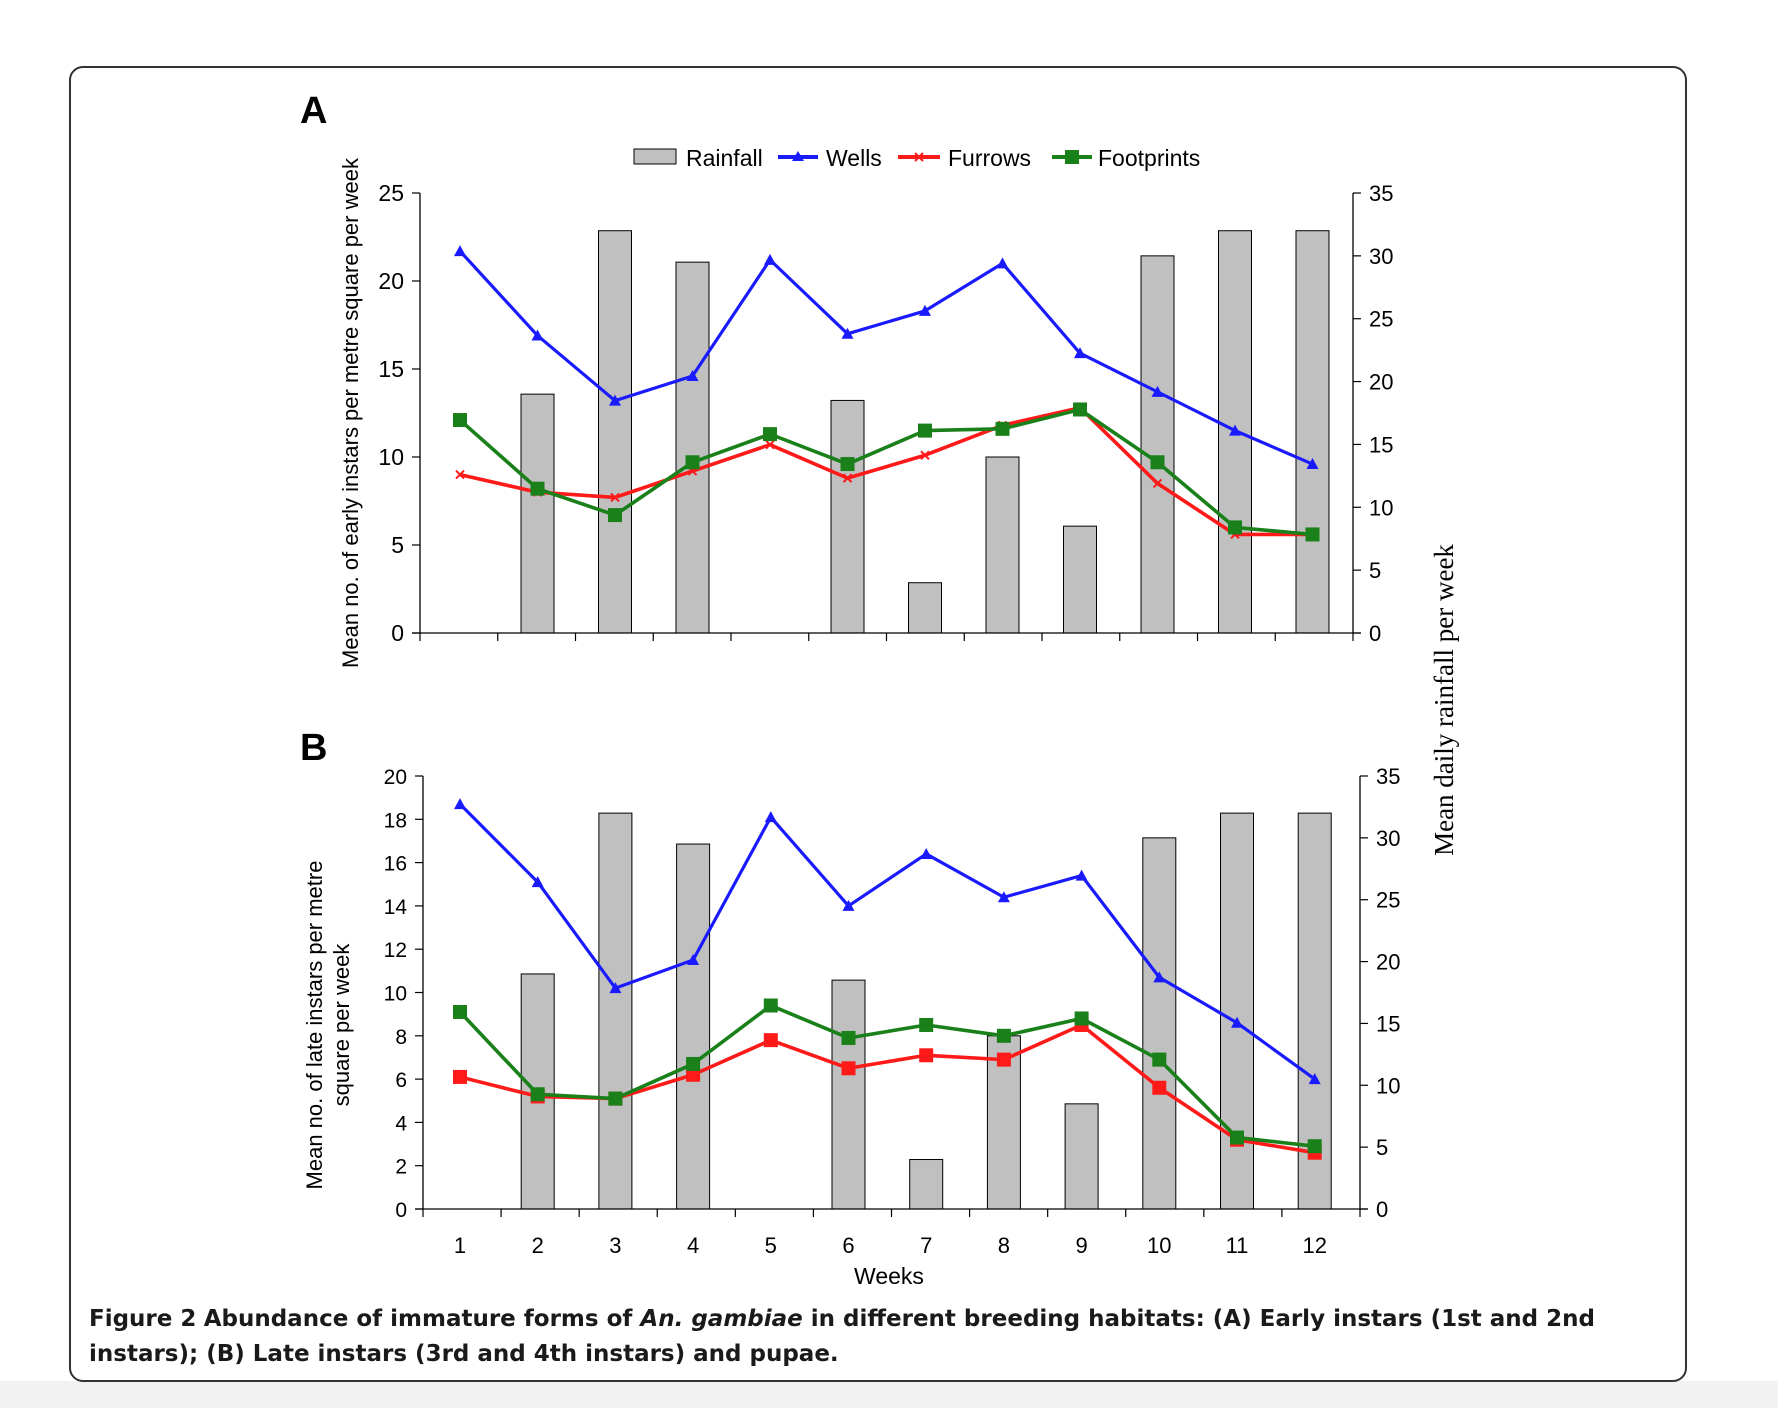  I want to click on panel-b-xtick-label: 6, so click(848, 1245).